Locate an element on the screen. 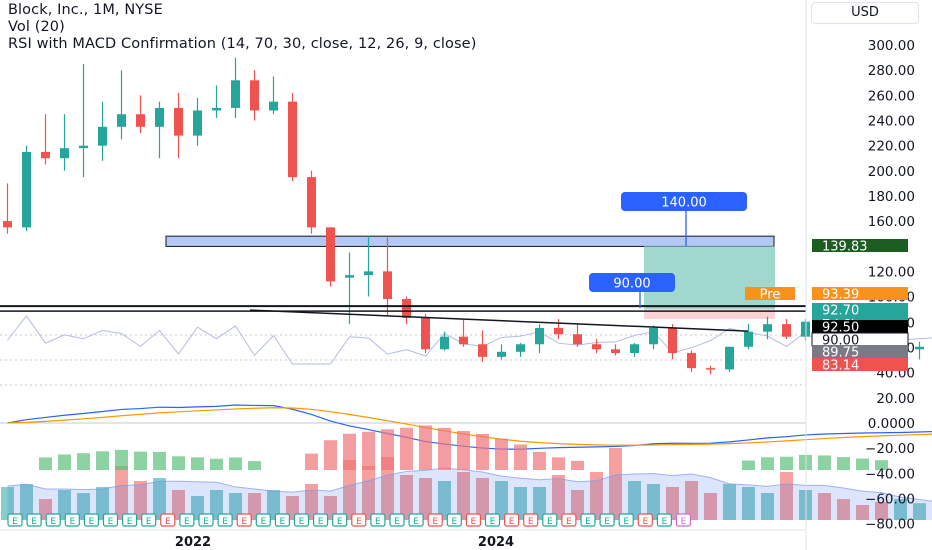 Image resolution: width=932 pixels, height=550 pixels. trendline is located at coordinates (499, 320).